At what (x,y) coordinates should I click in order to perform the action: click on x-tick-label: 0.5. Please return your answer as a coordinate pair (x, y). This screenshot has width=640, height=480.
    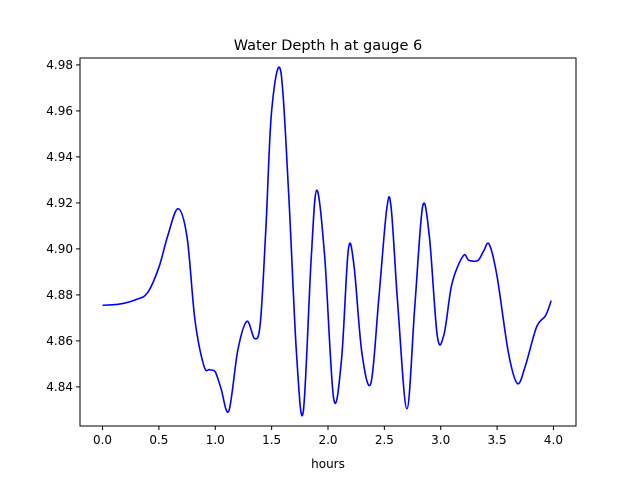
    Looking at the image, I should click on (158, 440).